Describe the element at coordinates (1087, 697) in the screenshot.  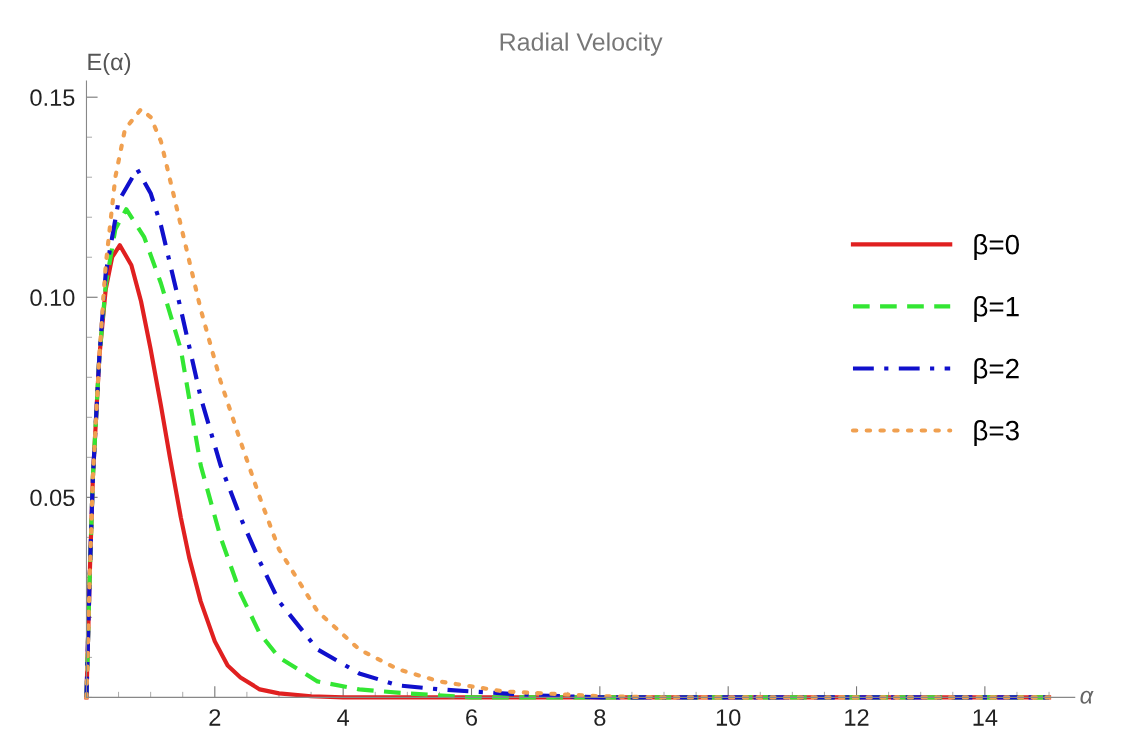
I see `x-axis-title: α` at that location.